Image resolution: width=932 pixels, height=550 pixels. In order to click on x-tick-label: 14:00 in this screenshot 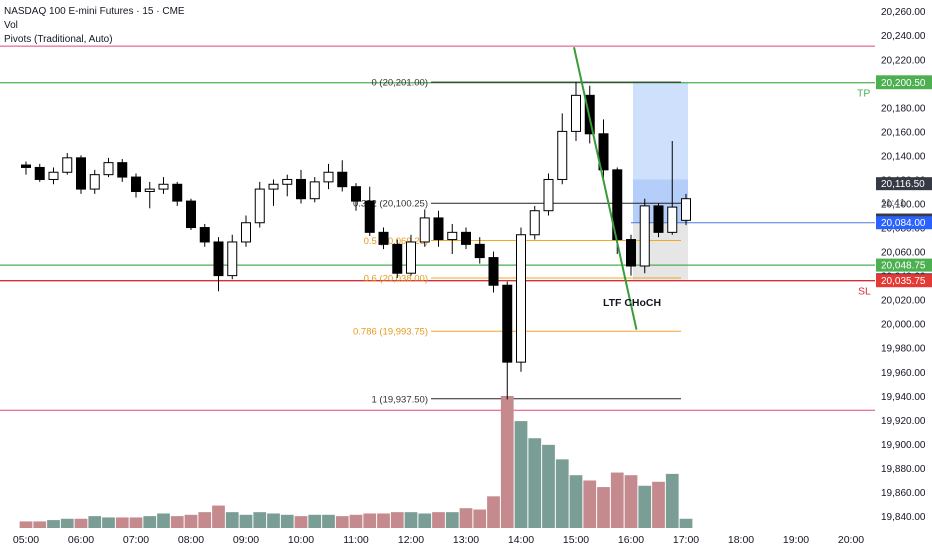, I will do `click(521, 540)`.